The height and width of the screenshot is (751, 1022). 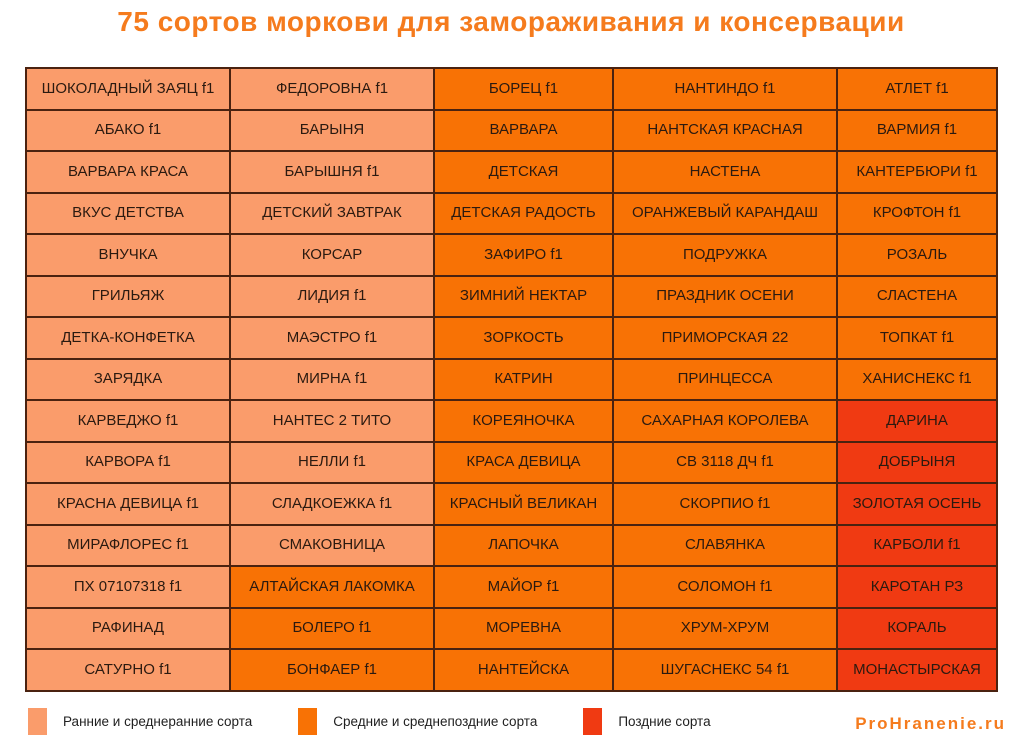 I want to click on legend-label: Поздние сорта, so click(x=664, y=721).